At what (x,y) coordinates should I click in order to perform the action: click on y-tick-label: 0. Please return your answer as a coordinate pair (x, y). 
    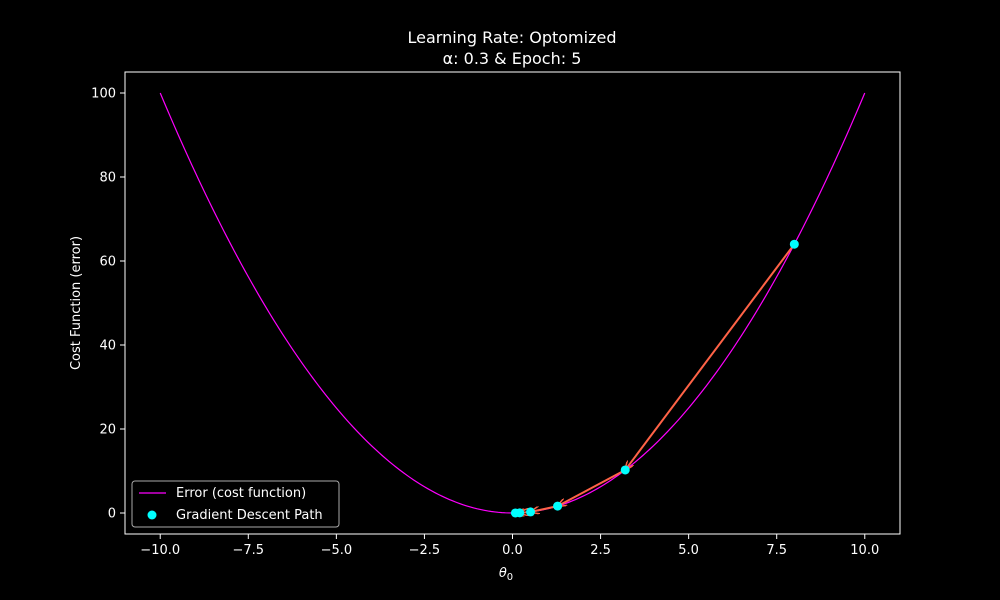
    Looking at the image, I should click on (112, 514).